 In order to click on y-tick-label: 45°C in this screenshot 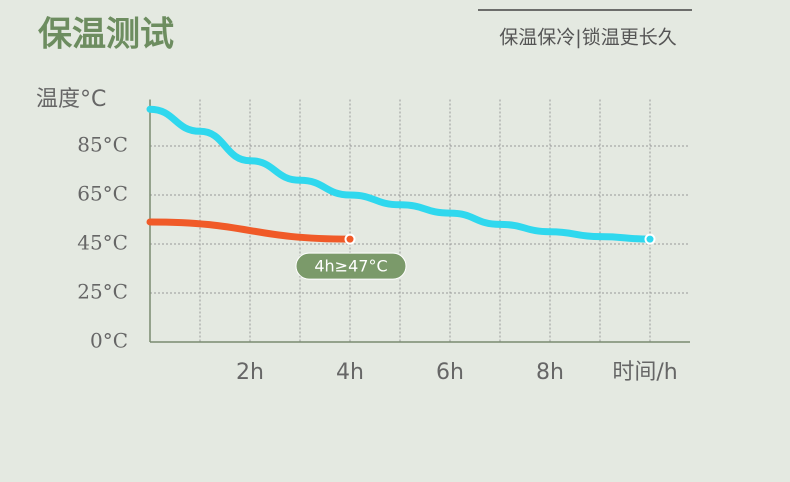, I will do `click(102, 243)`.